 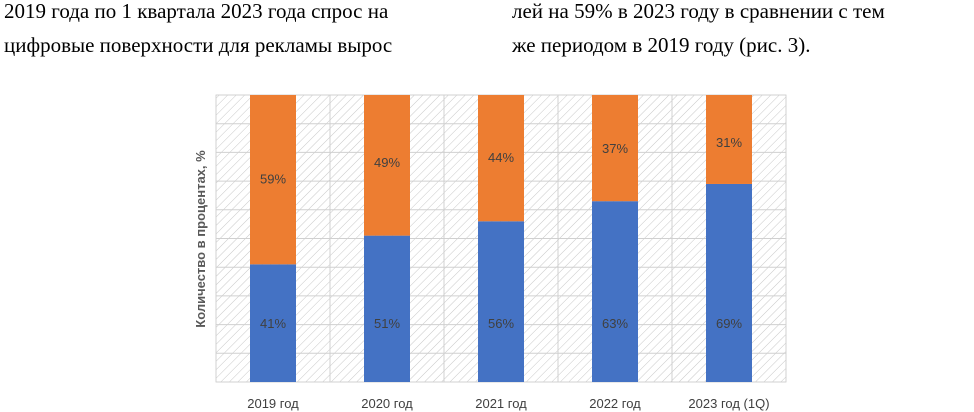 I want to click on x-tick-label: 2020 год, so click(x=387, y=403).